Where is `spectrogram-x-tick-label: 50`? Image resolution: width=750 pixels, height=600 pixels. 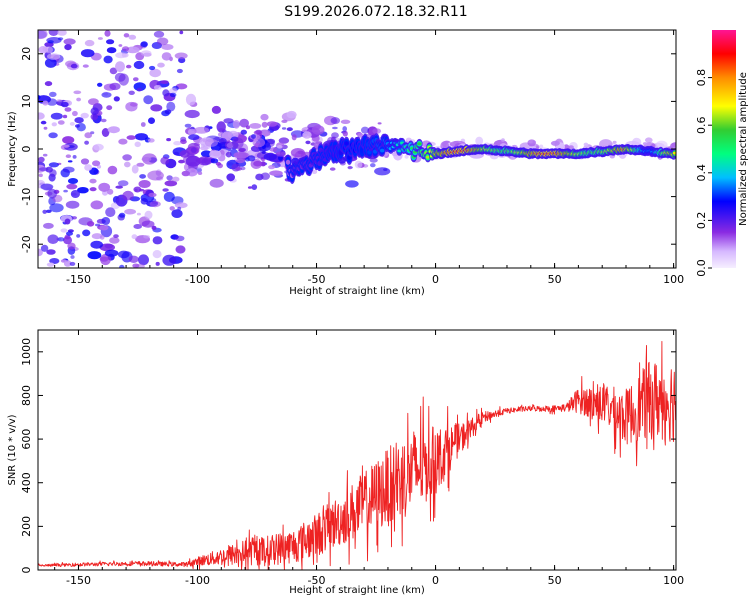
spectrogram-x-tick-label: 50 is located at coordinates (555, 279).